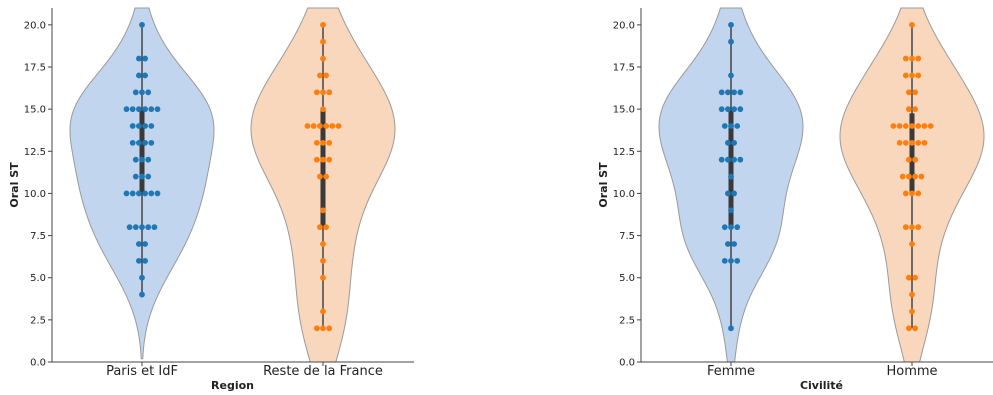 The height and width of the screenshot is (395, 993). What do you see at coordinates (14, 185) in the screenshot?
I see `y-axis-title: Oral ST` at bounding box center [14, 185].